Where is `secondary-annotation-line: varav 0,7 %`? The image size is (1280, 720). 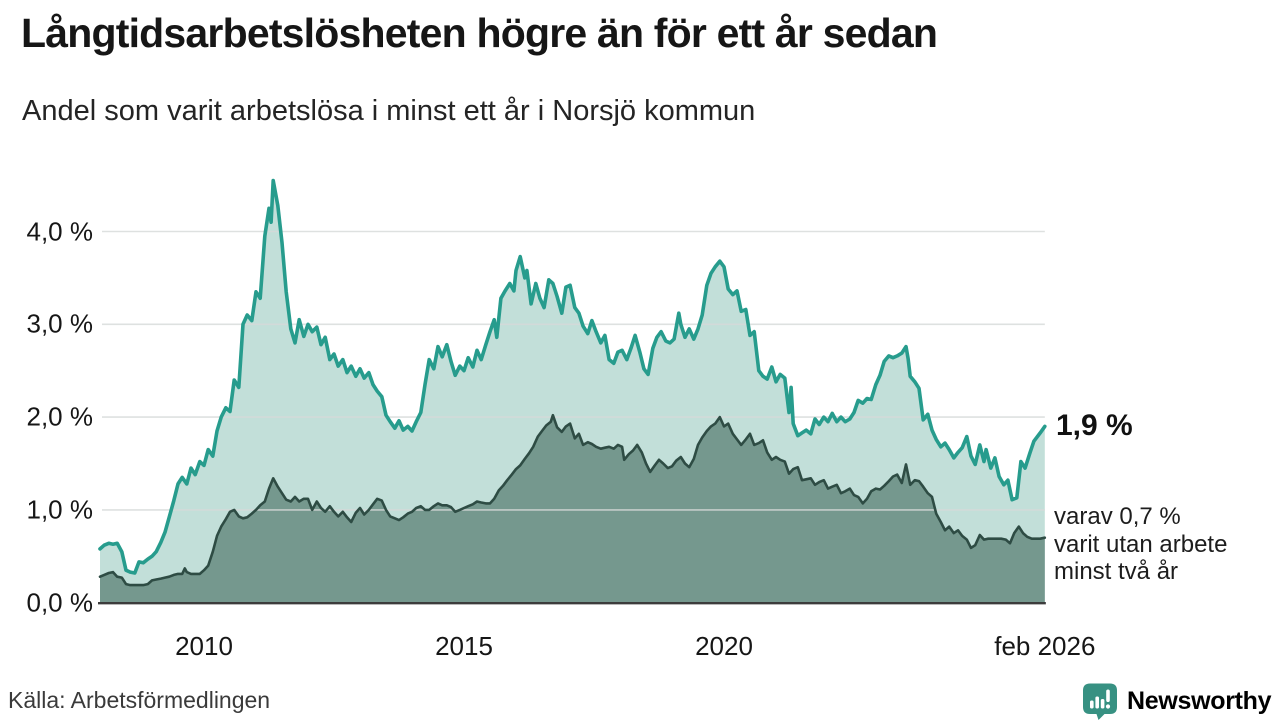
secondary-annotation-line: varav 0,7 % is located at coordinates (1117, 516).